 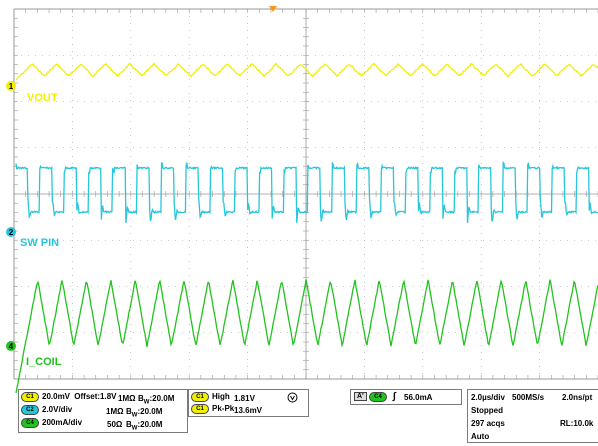 I want to click on ch2-bandwidth: BW:20.0M, so click(x=144, y=413).